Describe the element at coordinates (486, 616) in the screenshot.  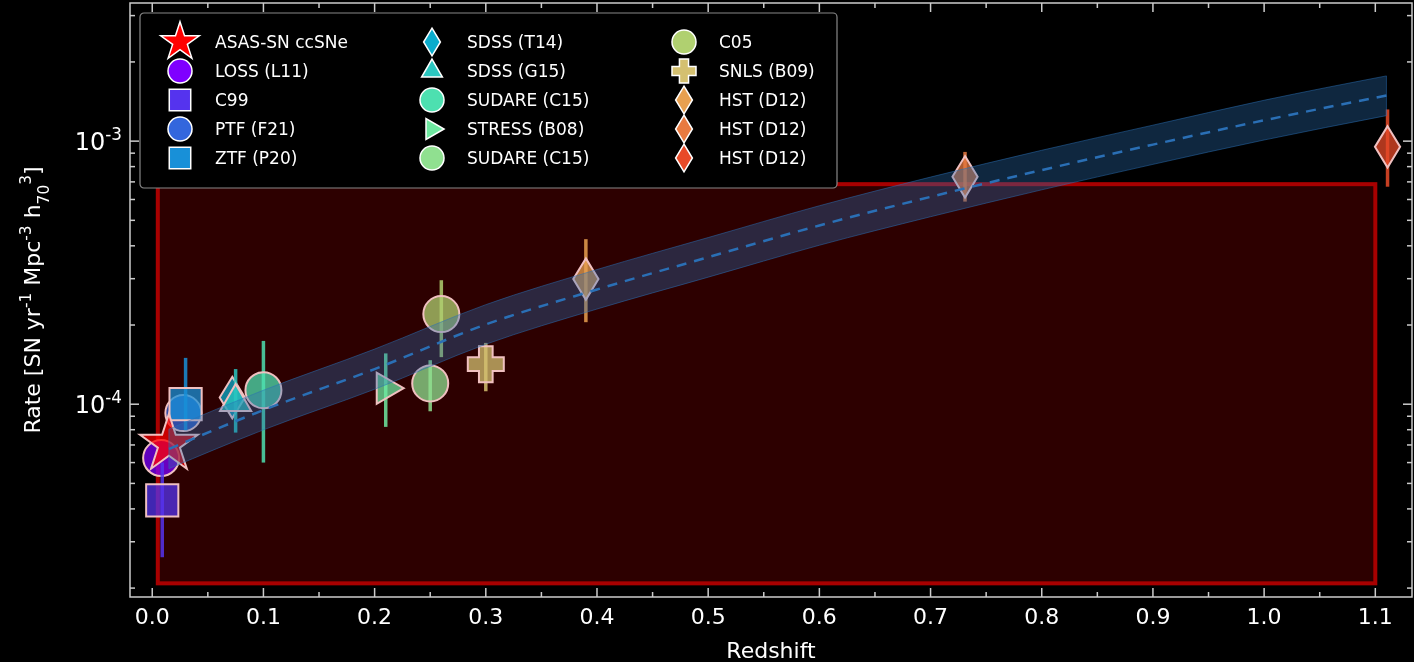
I see `x-tick-label: 0.3` at that location.